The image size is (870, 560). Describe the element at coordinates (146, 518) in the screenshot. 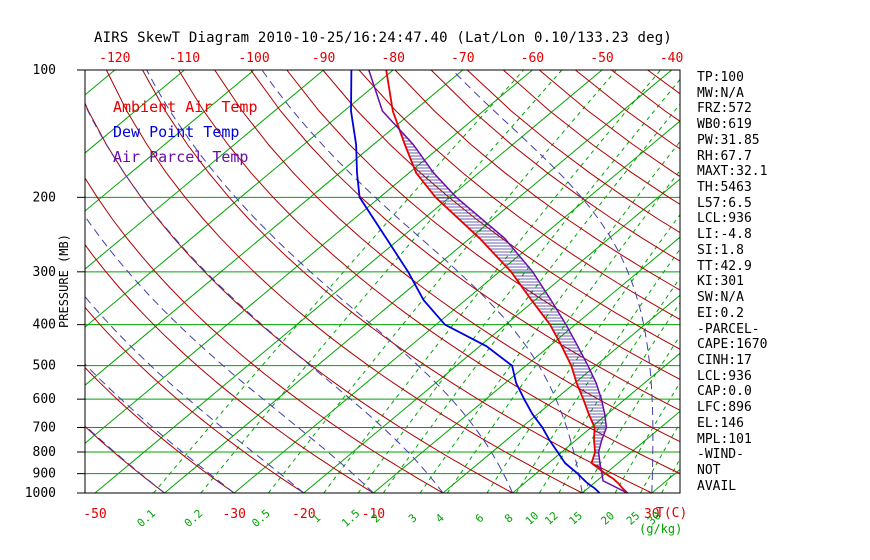

I see `mixing-ratio-label: 0.1` at that location.